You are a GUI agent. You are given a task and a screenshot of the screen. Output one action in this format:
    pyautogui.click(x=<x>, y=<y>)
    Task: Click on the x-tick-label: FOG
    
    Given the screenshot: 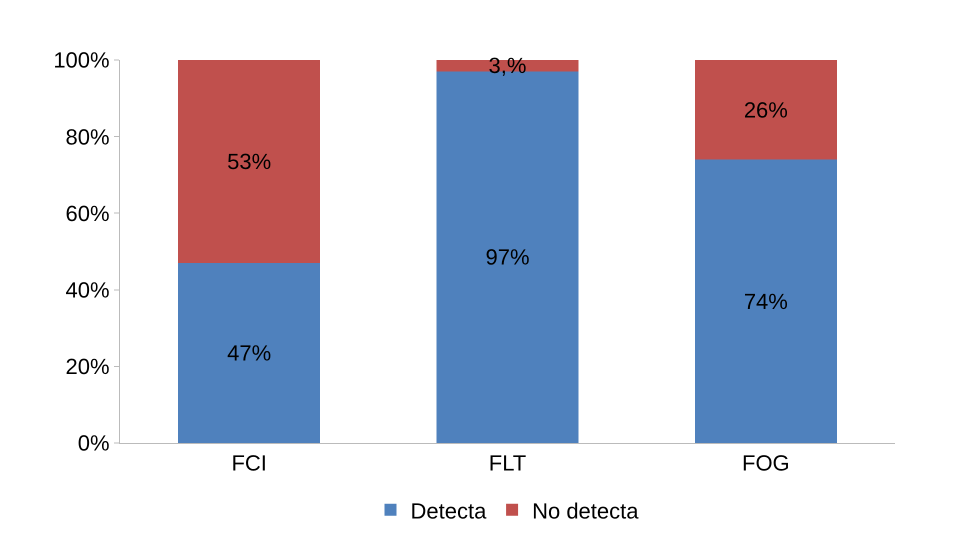 What is the action you would take?
    pyautogui.click(x=766, y=463)
    